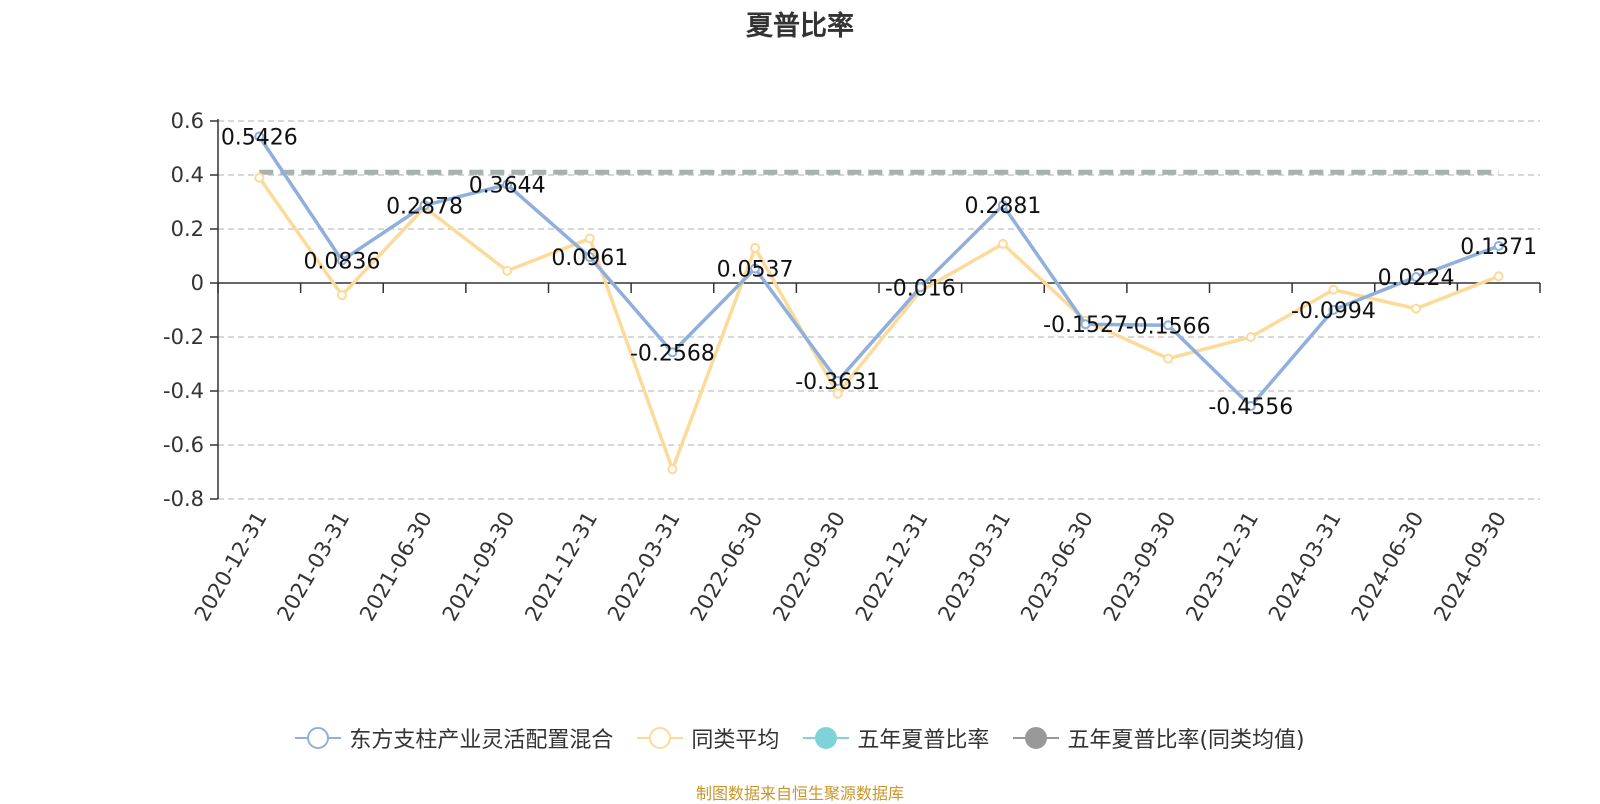 Image resolution: width=1600 pixels, height=804 pixels. I want to click on data-label: 0.0961, so click(589, 258).